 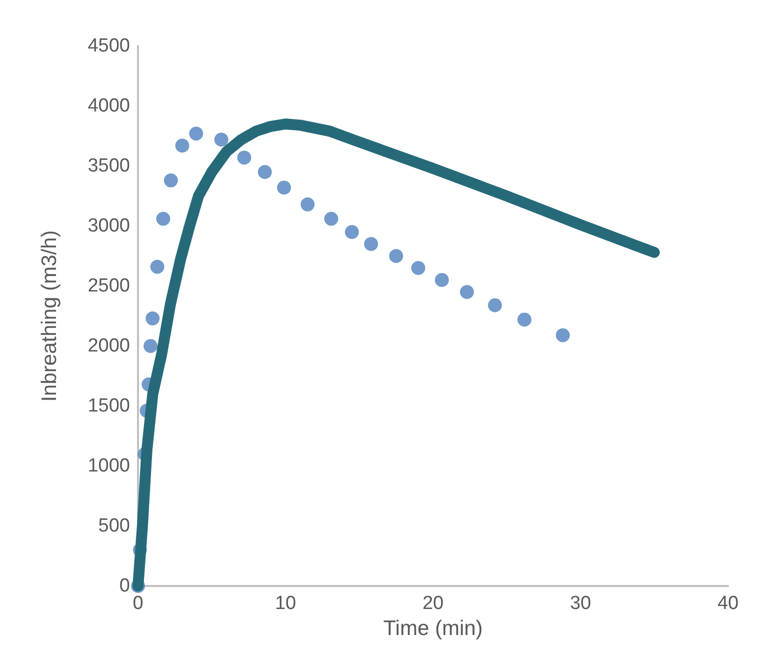 What do you see at coordinates (109, 466) in the screenshot?
I see `y-tick-label: 1000` at bounding box center [109, 466].